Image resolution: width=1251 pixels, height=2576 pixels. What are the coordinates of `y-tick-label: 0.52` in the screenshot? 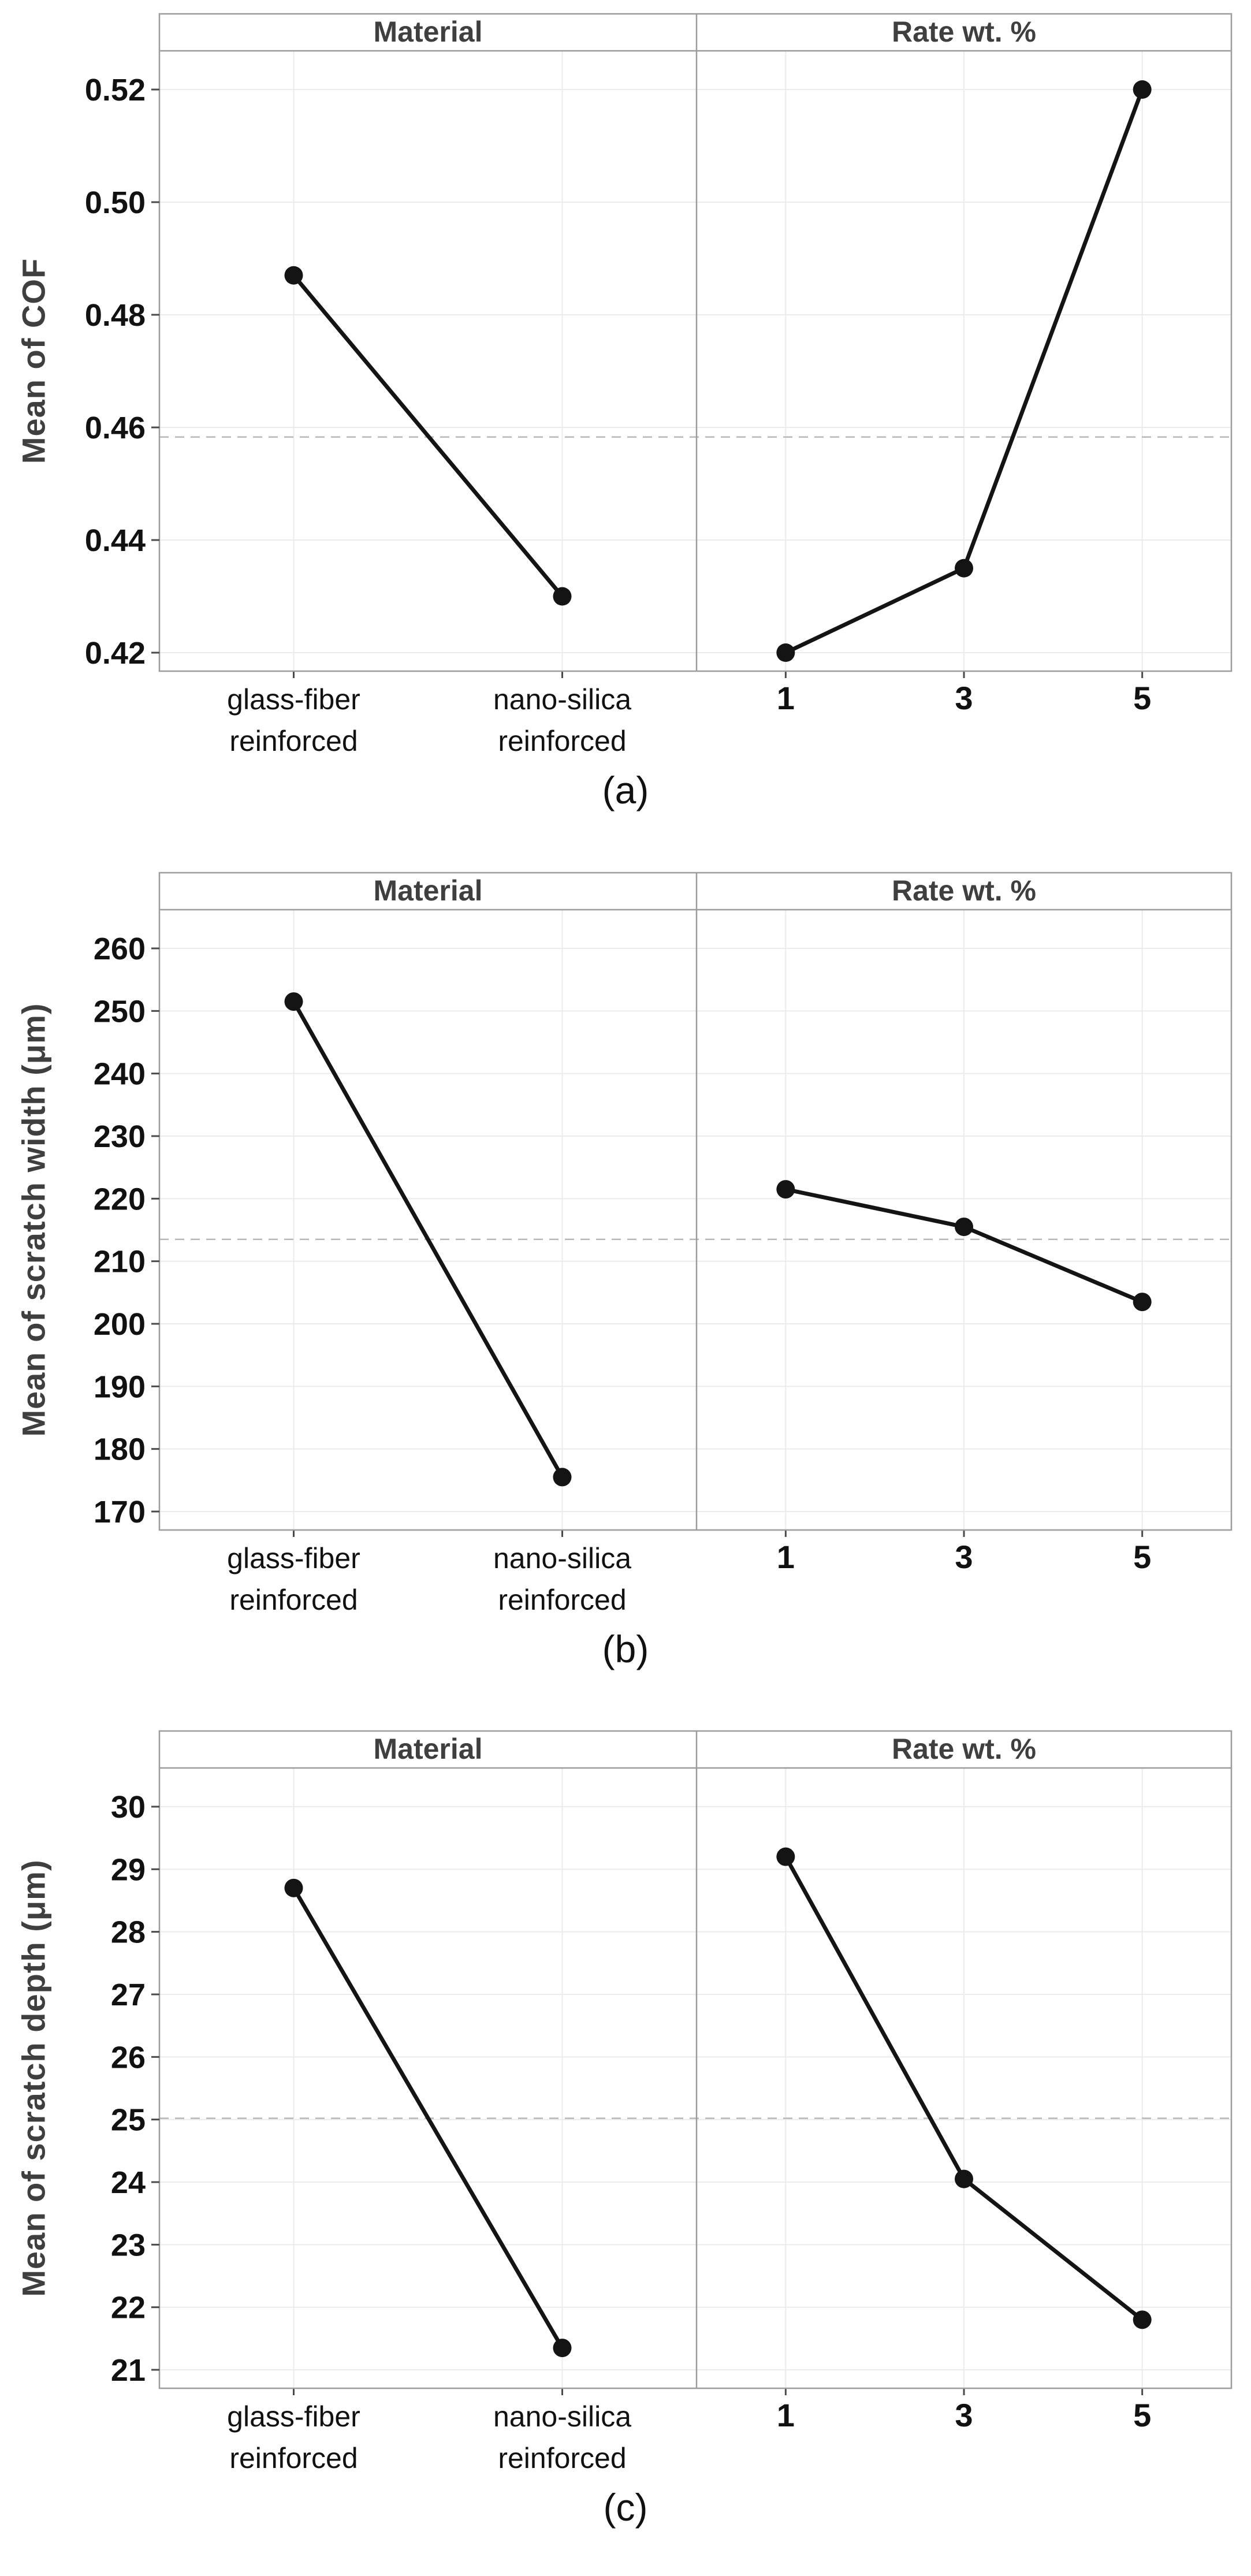 It's located at (116, 90).